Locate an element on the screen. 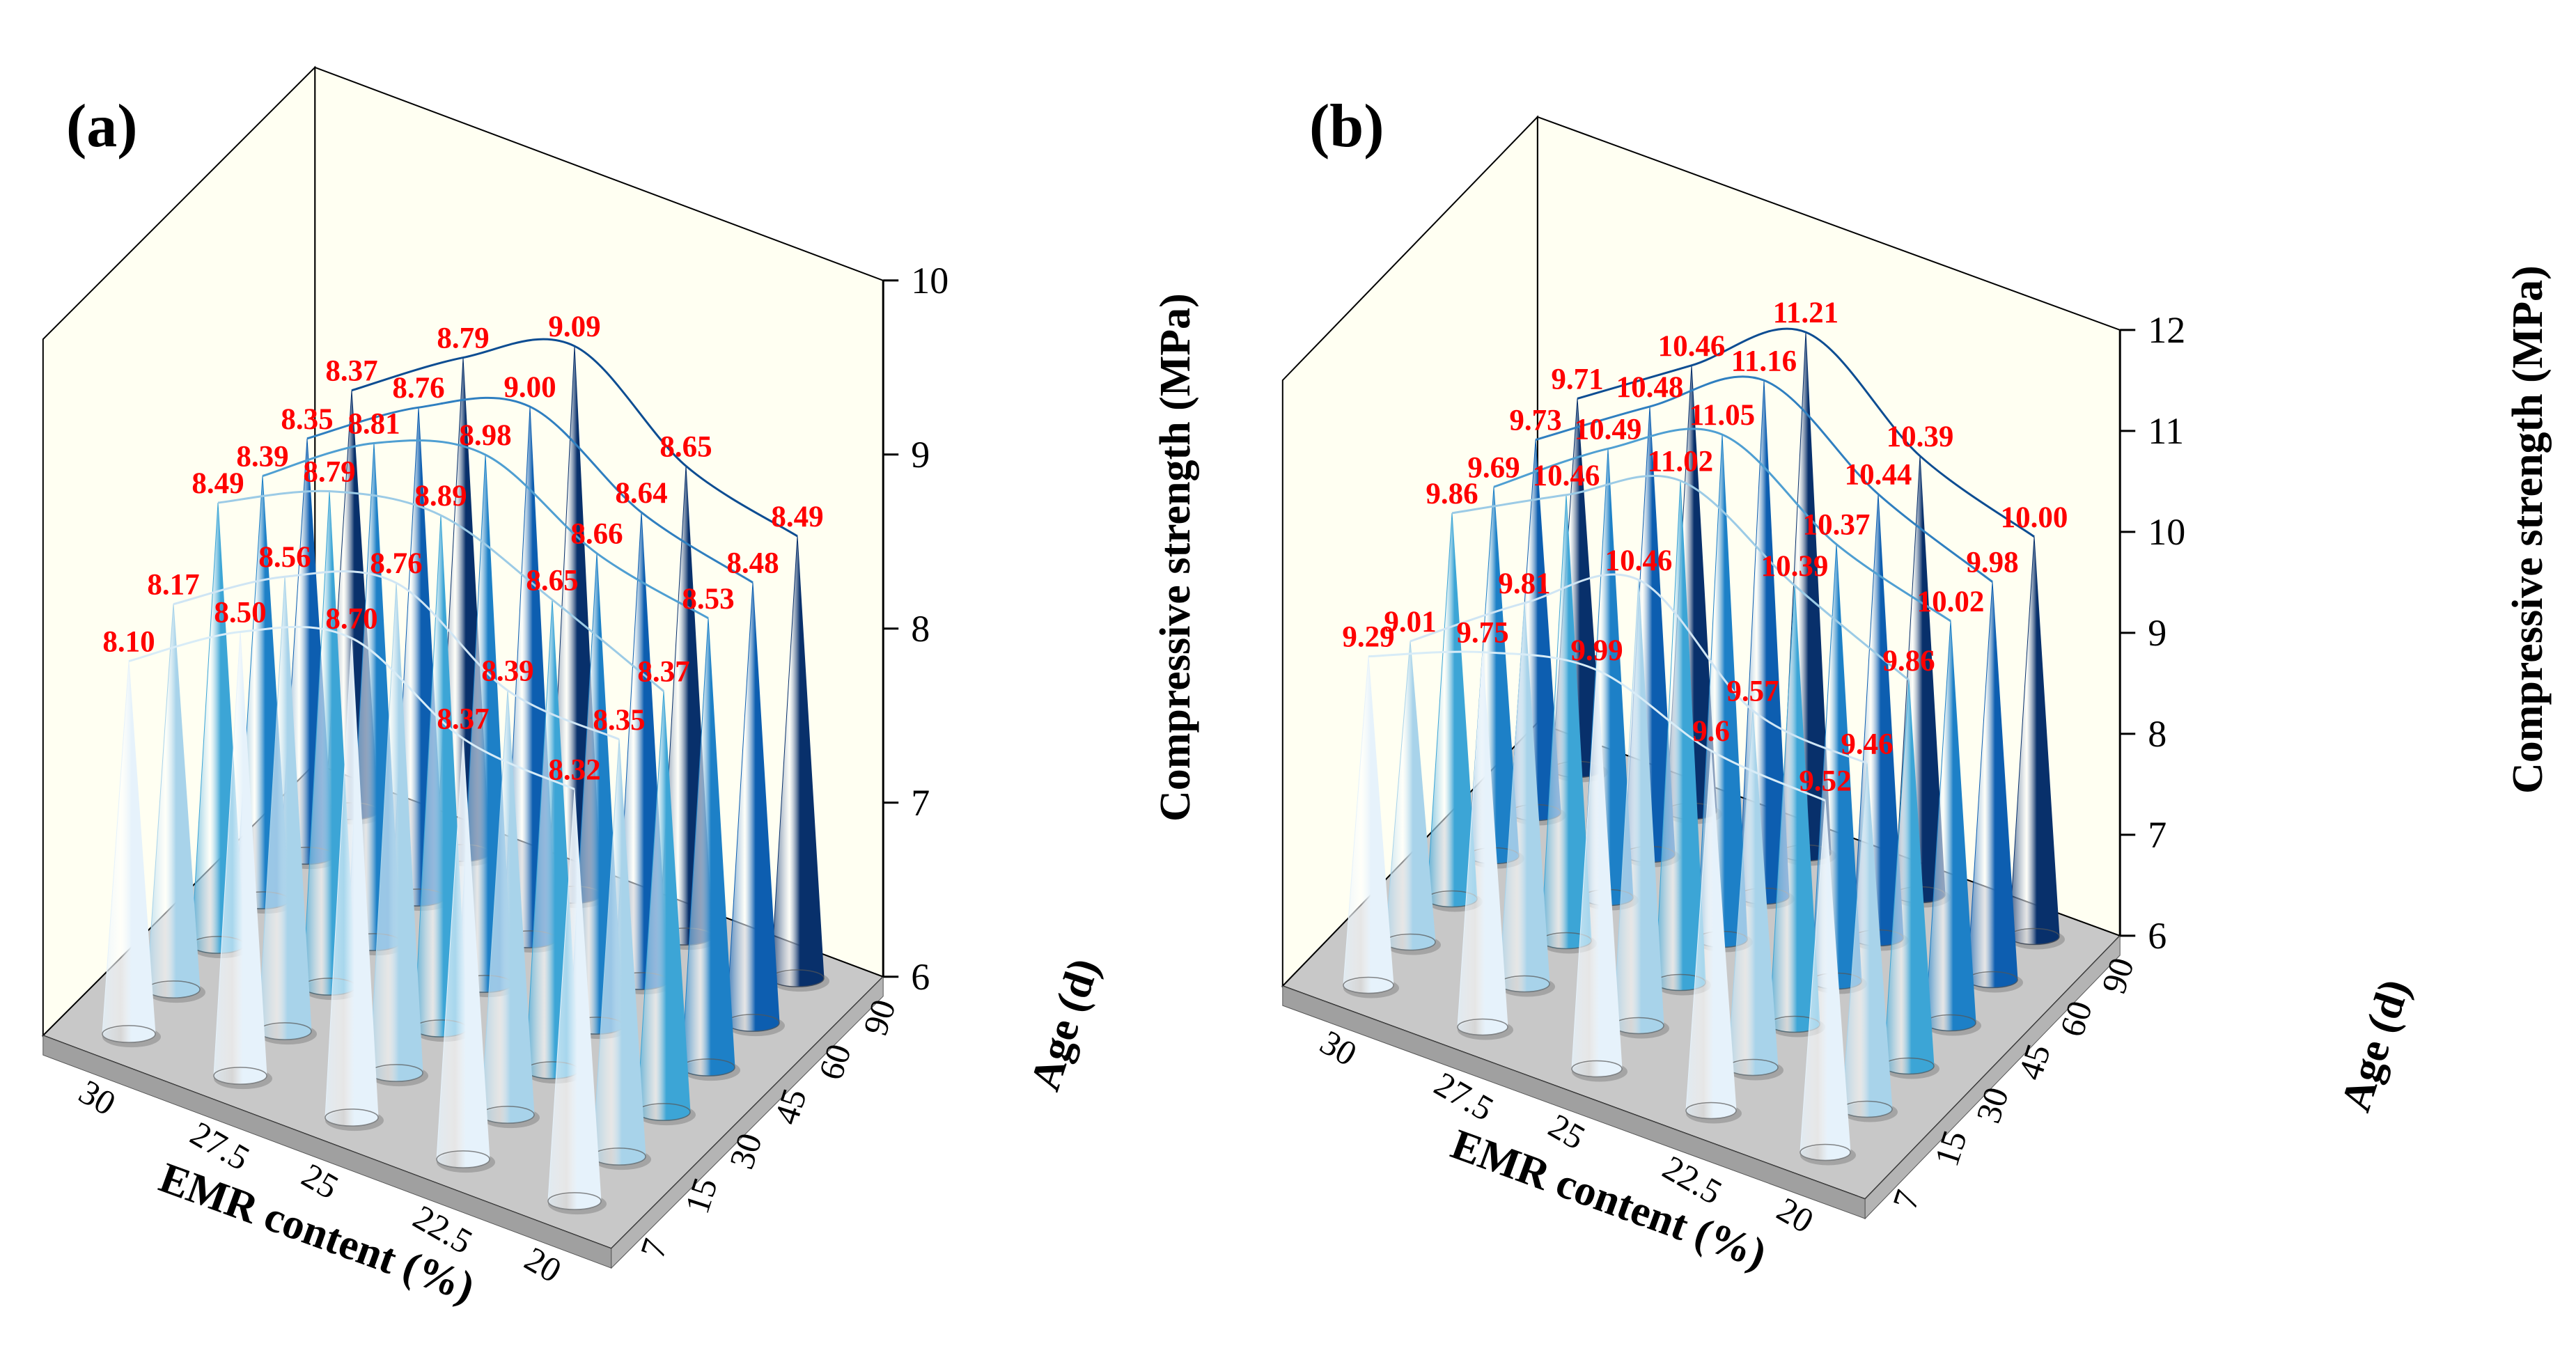 This screenshot has height=1355, width=2576. panel-a-data-label: 8.89 is located at coordinates (441, 496).